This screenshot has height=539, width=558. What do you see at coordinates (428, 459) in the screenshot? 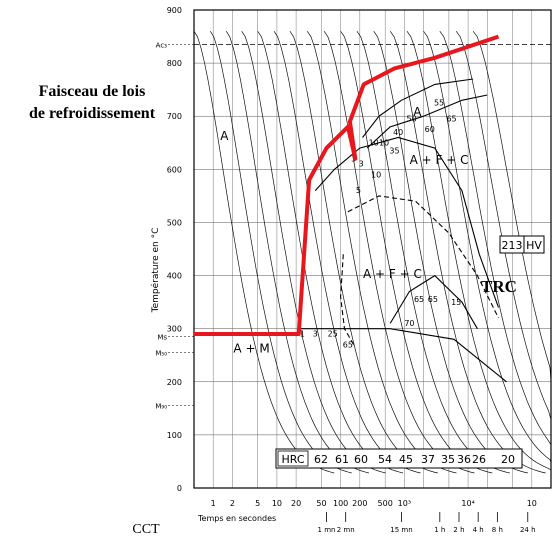
I see `hrc-value: 37` at bounding box center [428, 459].